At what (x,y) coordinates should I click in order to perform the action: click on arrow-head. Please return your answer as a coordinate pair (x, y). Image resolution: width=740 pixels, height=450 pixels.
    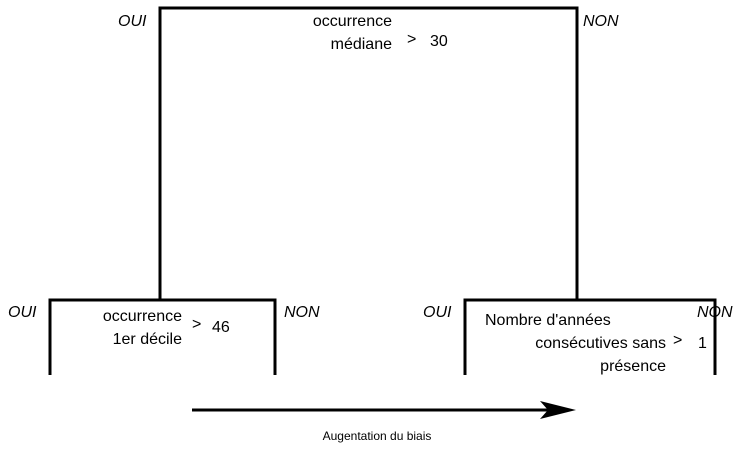
    Looking at the image, I should click on (558, 410).